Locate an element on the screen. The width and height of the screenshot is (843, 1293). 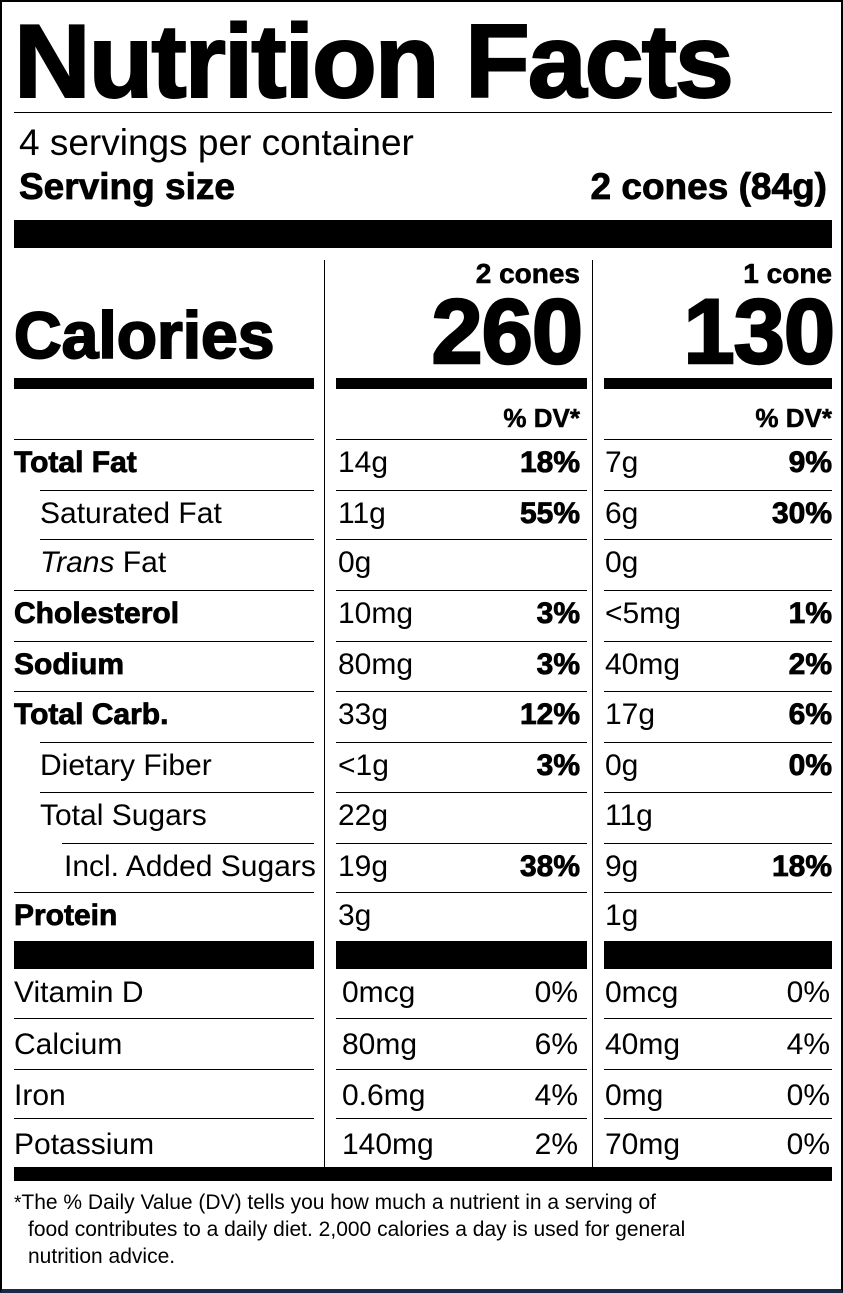
nutrient-name: Cholesterol is located at coordinates (97, 613).